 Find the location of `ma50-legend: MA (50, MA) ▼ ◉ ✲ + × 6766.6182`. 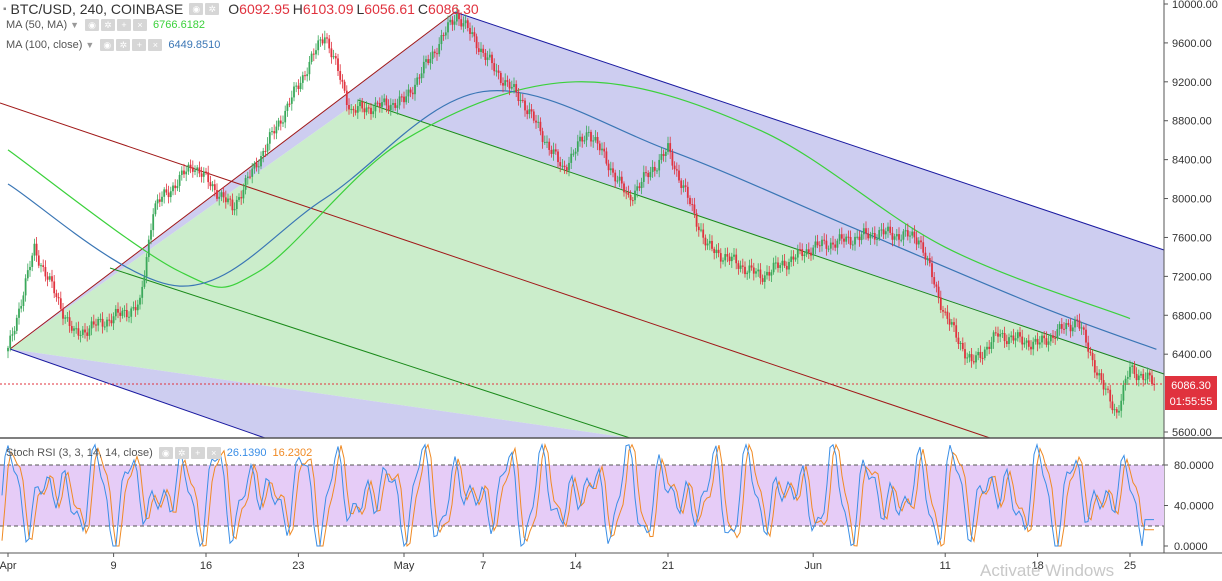

ma50-legend: MA (50, MA) ▼ ◉ ✲ + × 6766.6182 is located at coordinates (102, 25).